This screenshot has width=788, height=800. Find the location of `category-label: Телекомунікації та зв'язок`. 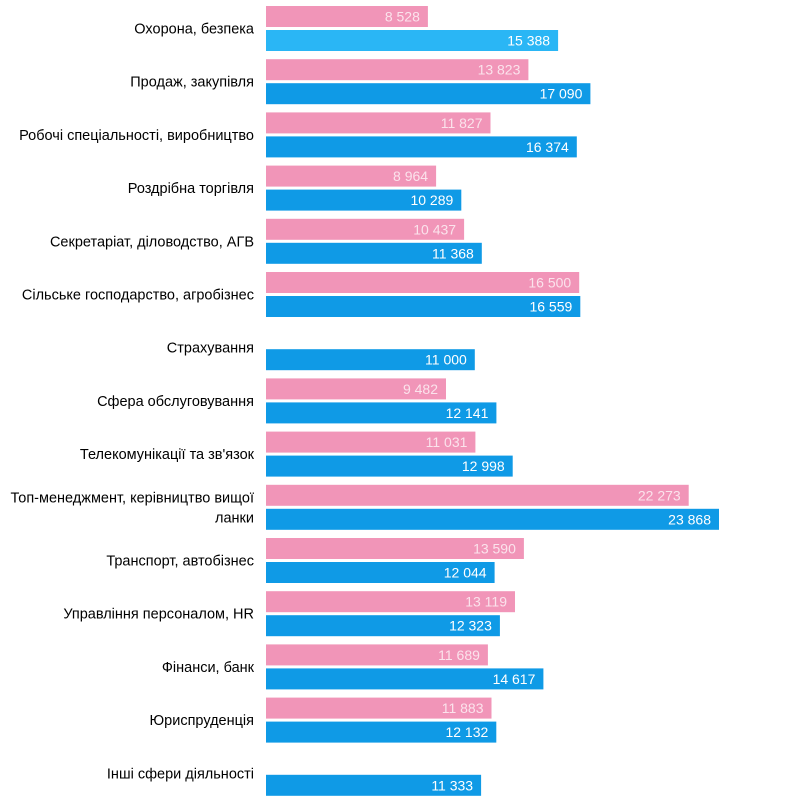

category-label: Телекомунікації та зв'язок is located at coordinates (167, 455).